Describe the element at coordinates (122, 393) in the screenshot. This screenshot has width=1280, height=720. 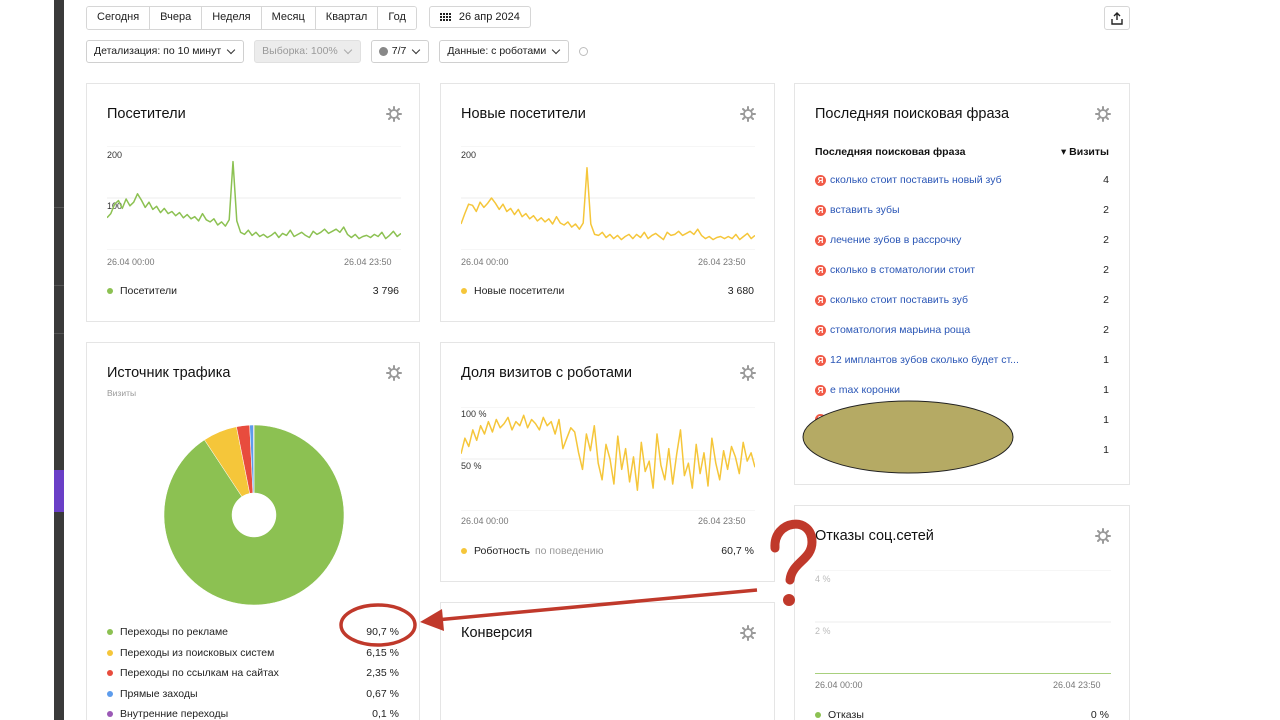
I see `widget-subtitle: Визиты` at that location.